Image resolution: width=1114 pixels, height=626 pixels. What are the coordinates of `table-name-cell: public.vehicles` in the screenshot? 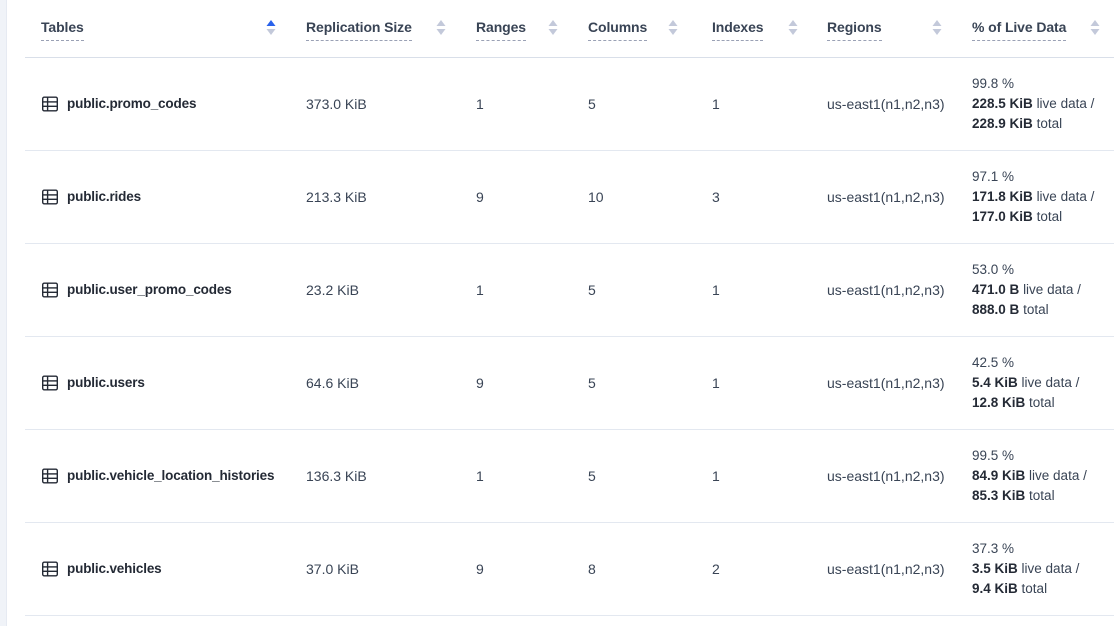 It's located at (157, 569).